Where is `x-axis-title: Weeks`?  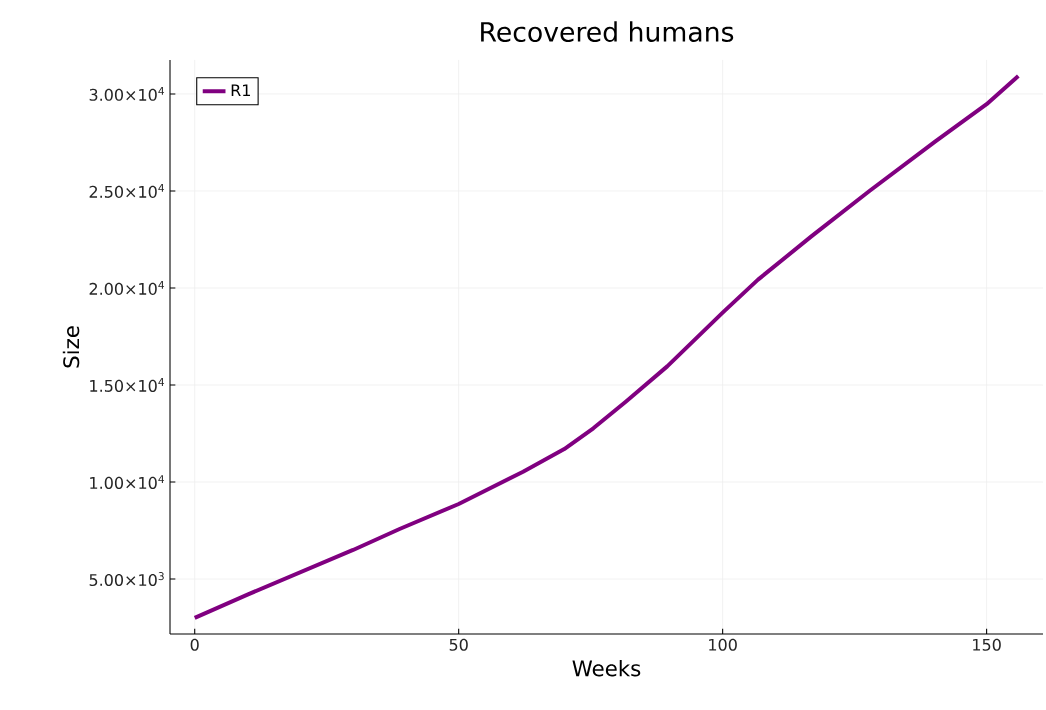
x-axis-title: Weeks is located at coordinates (606, 668).